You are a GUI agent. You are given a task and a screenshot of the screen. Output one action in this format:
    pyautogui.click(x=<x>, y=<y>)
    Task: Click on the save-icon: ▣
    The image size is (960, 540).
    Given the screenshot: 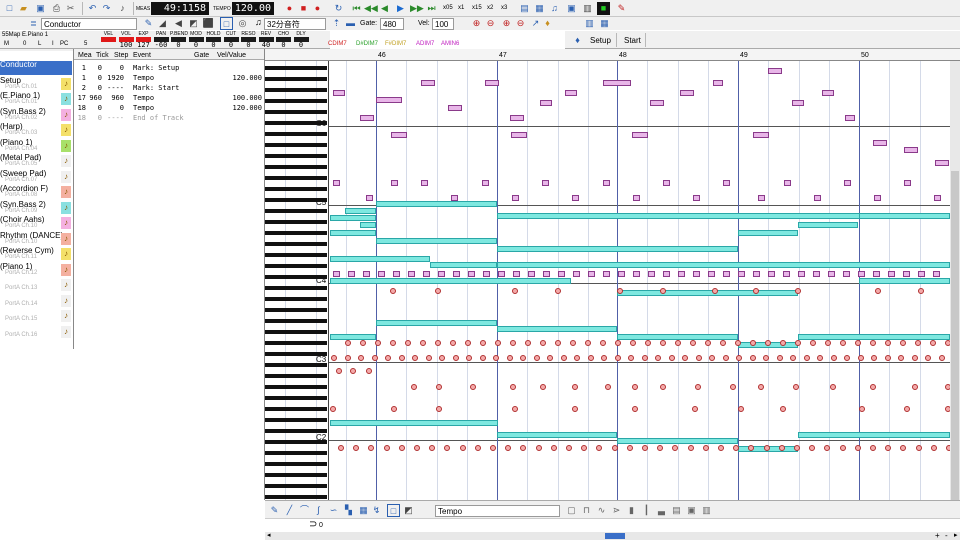 What is the action you would take?
    pyautogui.click(x=40, y=8)
    